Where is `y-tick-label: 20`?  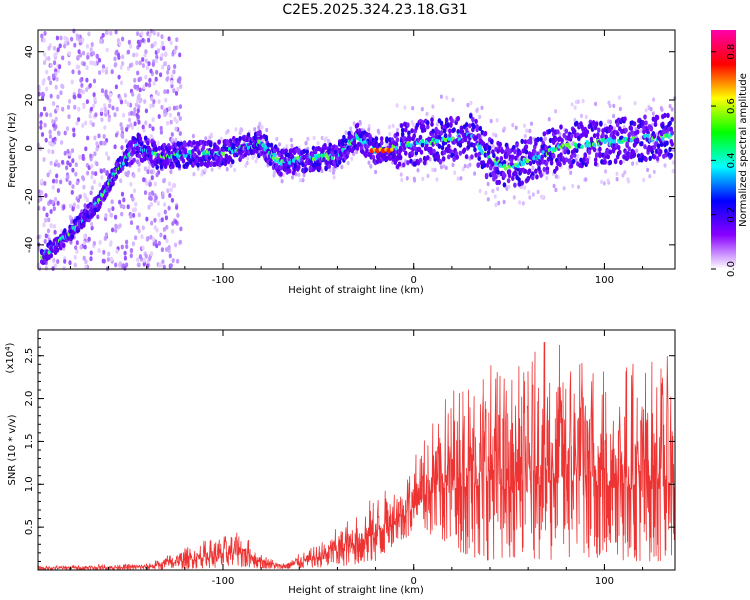 y-tick-label: 20 is located at coordinates (29, 100).